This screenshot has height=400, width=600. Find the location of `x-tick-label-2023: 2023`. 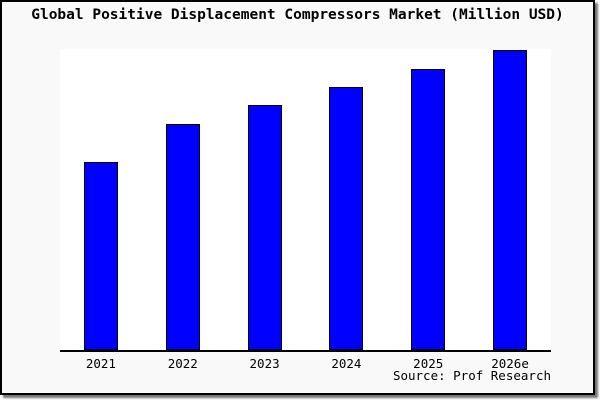

x-tick-label-2023: 2023 is located at coordinates (264, 363).